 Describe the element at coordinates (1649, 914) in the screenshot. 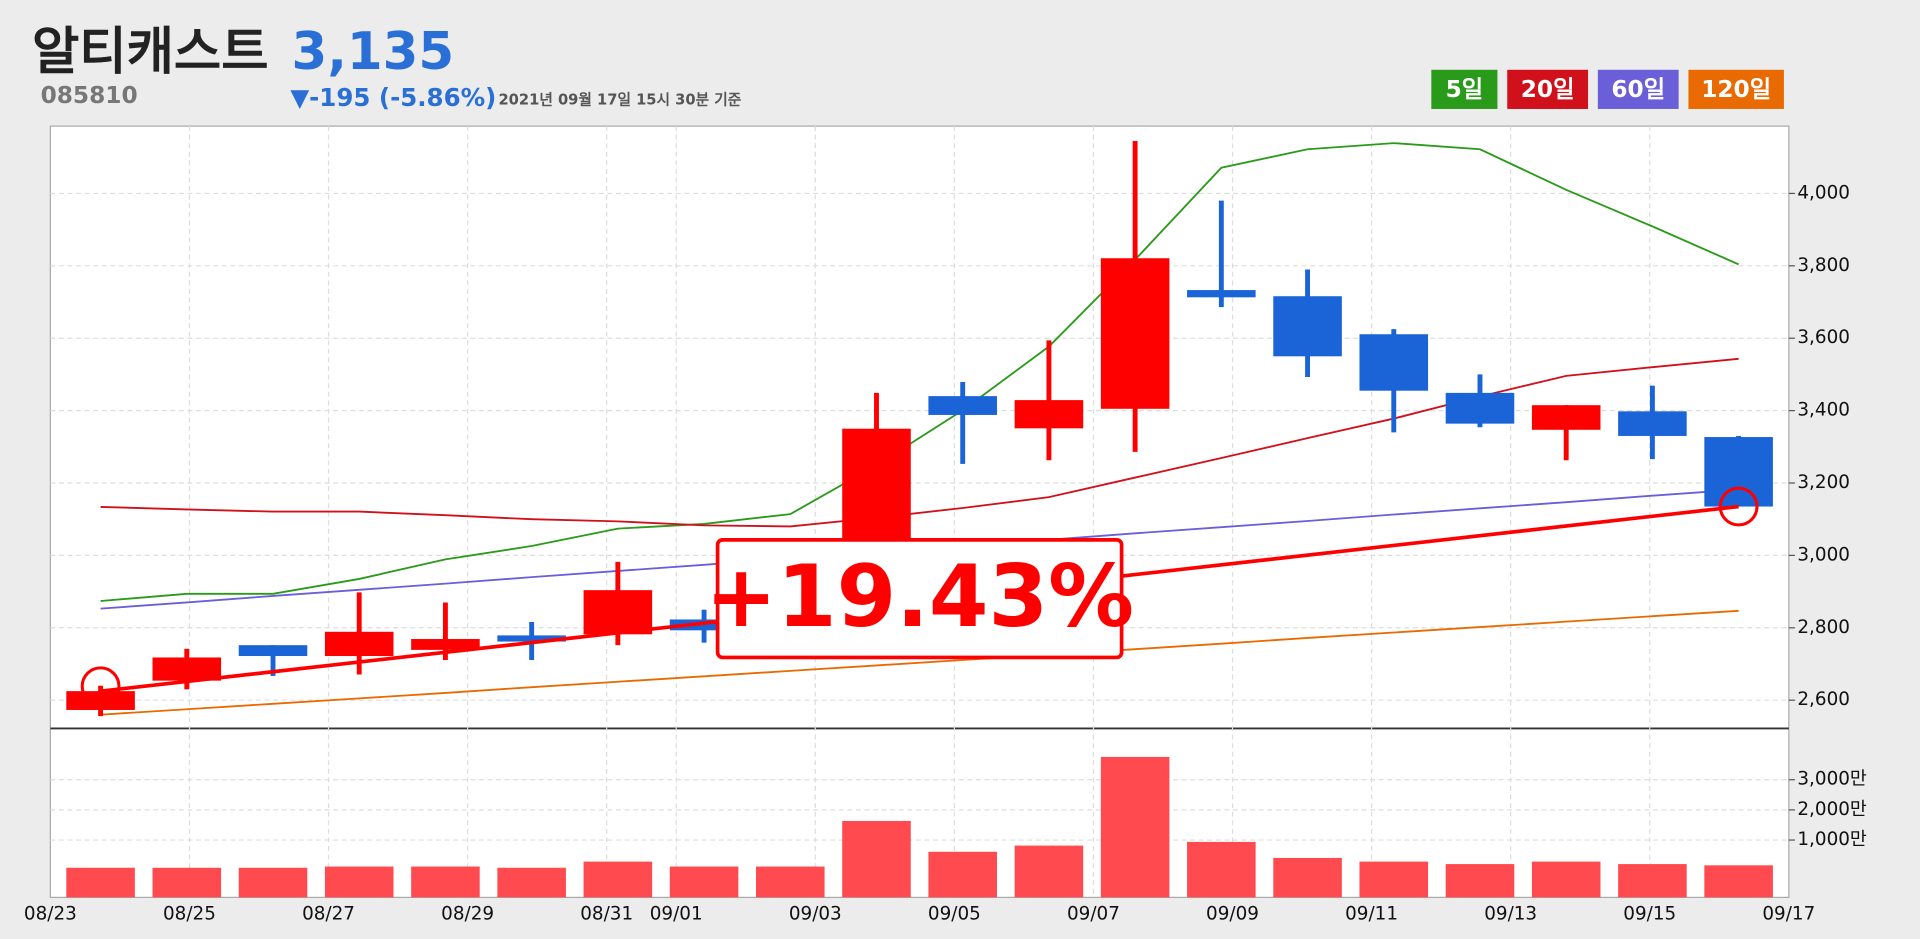

I see `x-tick-label: 09/15` at that location.